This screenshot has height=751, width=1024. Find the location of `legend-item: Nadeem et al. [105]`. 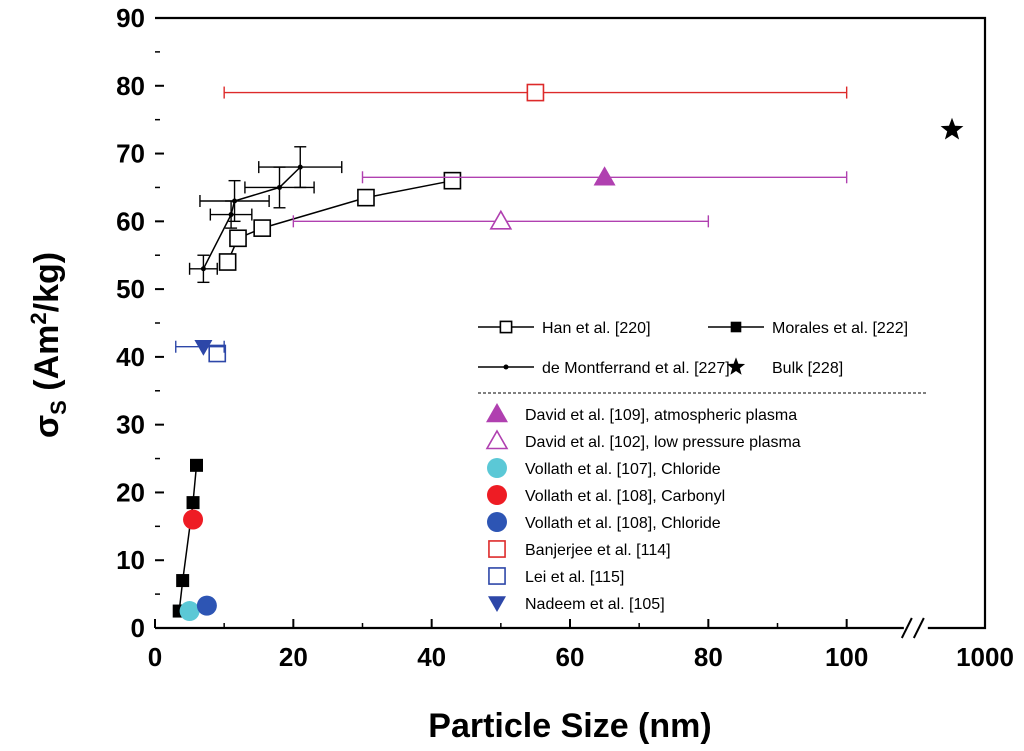

legend-item: Nadeem et al. [105] is located at coordinates (576, 604).